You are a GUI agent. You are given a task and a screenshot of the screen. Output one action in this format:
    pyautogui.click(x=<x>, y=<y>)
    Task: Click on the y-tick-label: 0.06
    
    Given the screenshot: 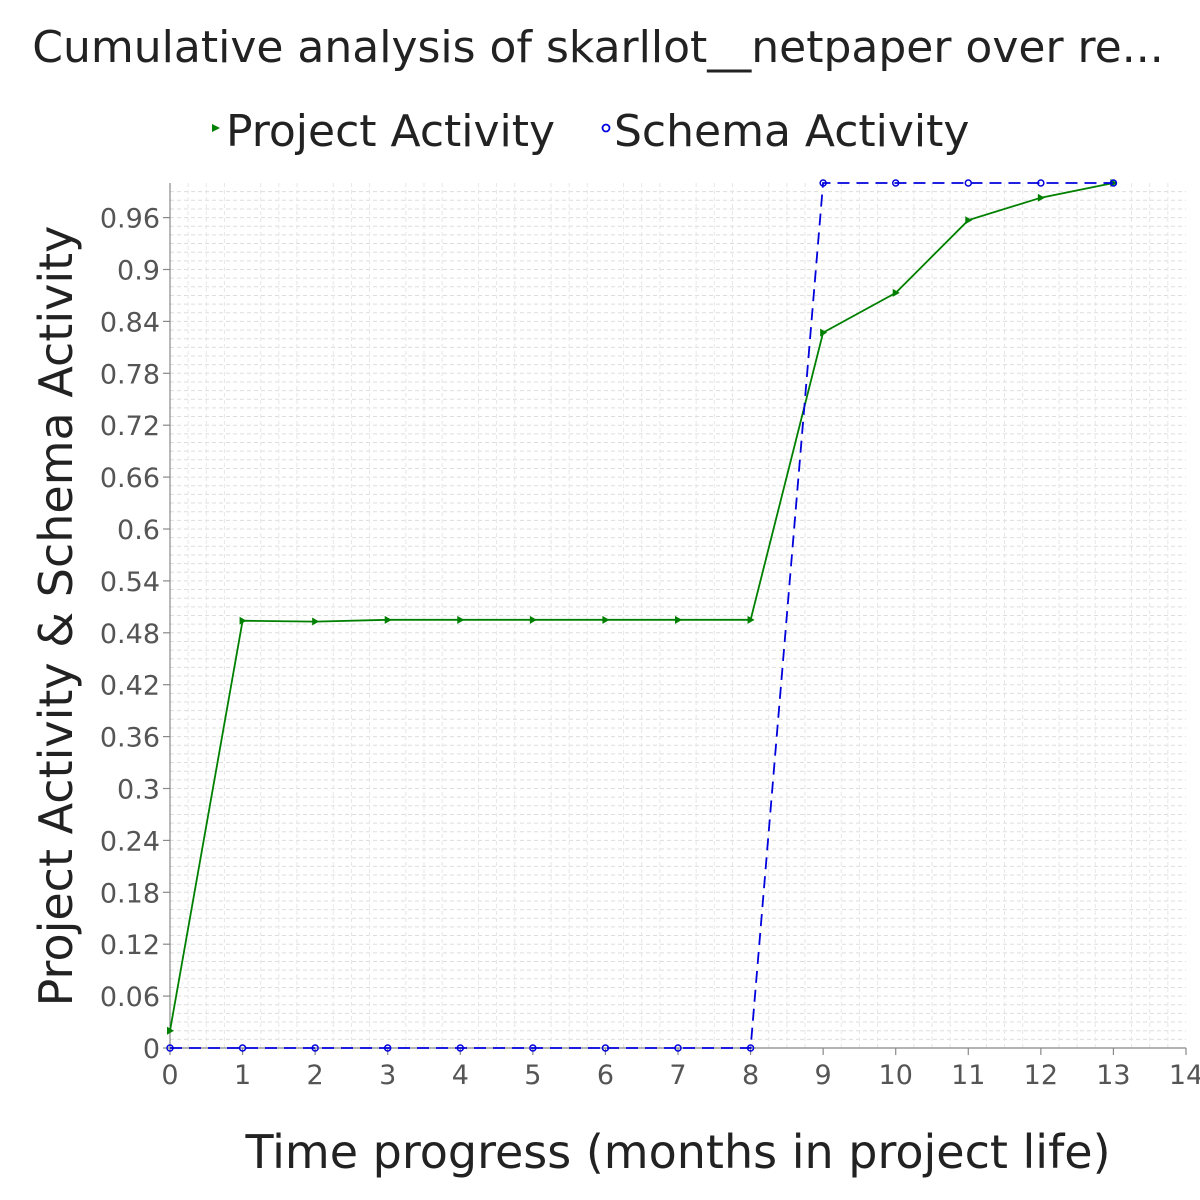 What is the action you would take?
    pyautogui.click(x=130, y=997)
    